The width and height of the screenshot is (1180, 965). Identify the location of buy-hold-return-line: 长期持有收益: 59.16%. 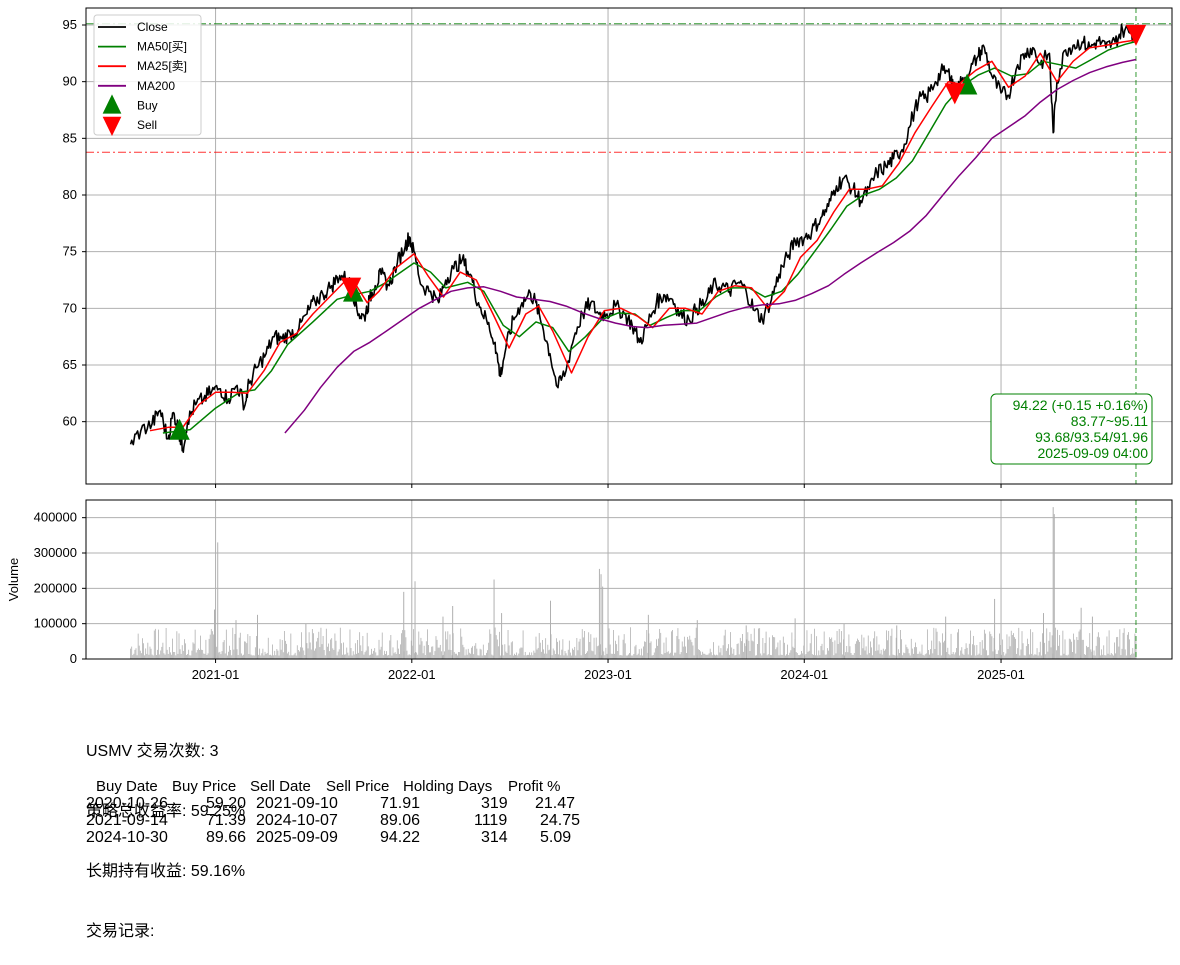
(166, 871).